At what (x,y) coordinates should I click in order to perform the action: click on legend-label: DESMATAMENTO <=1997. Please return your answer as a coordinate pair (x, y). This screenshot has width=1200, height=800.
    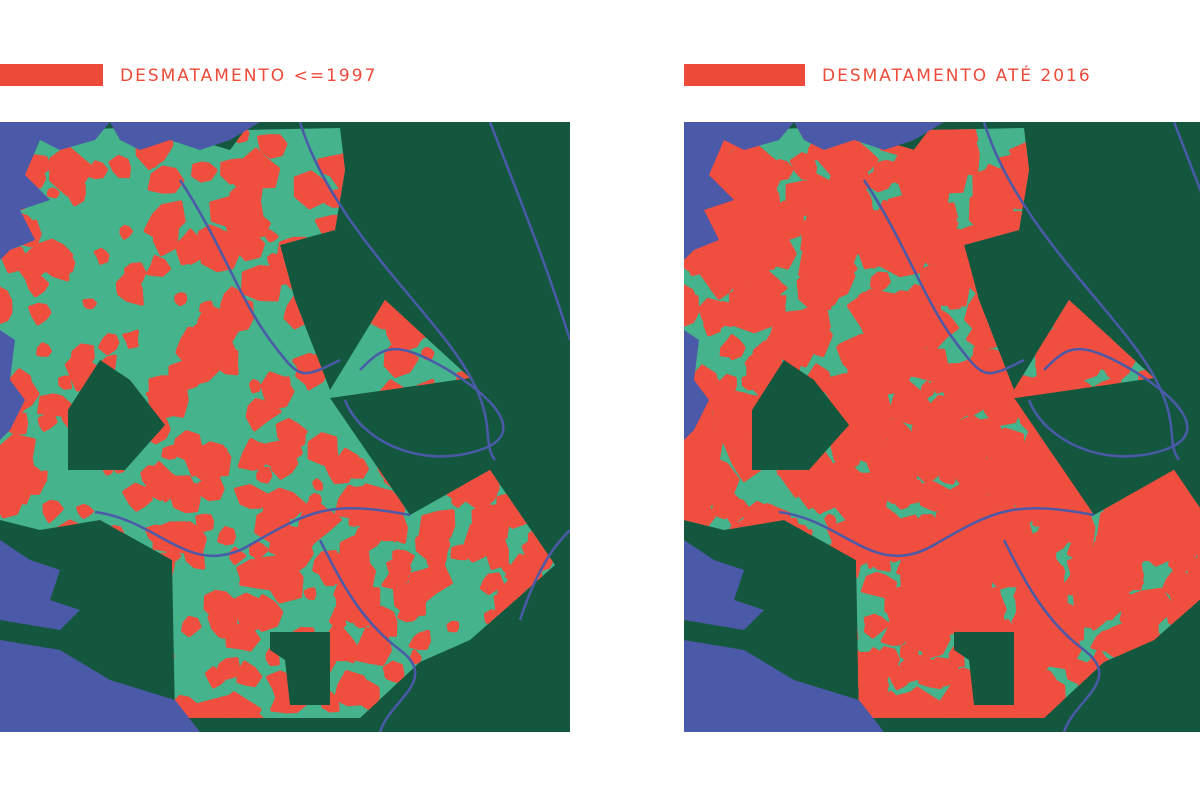
    Looking at the image, I should click on (248, 76).